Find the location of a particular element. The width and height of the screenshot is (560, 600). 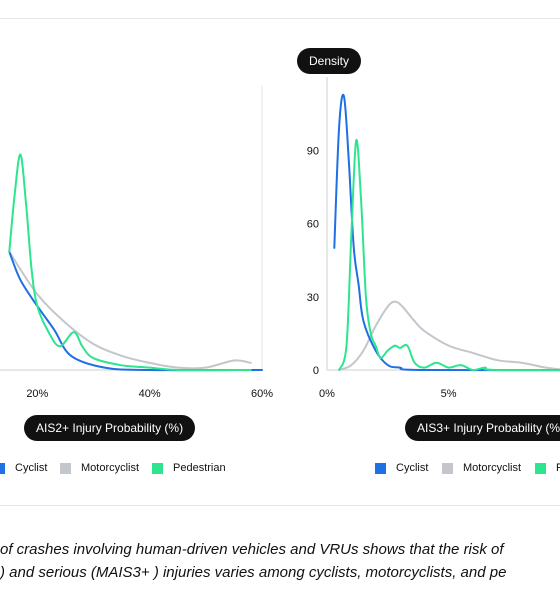

legend-motorcyclist-right: Motorcyclist is located at coordinates (481, 468).